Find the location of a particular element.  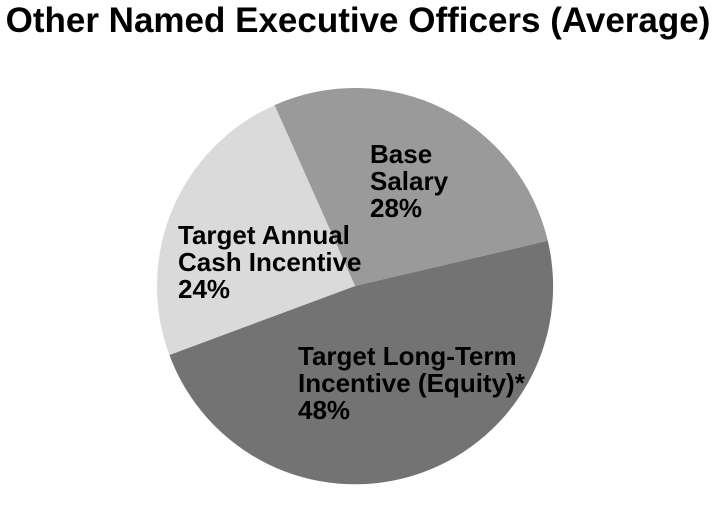

slice-label-base-salary: Base Salary 28% is located at coordinates (409, 181).